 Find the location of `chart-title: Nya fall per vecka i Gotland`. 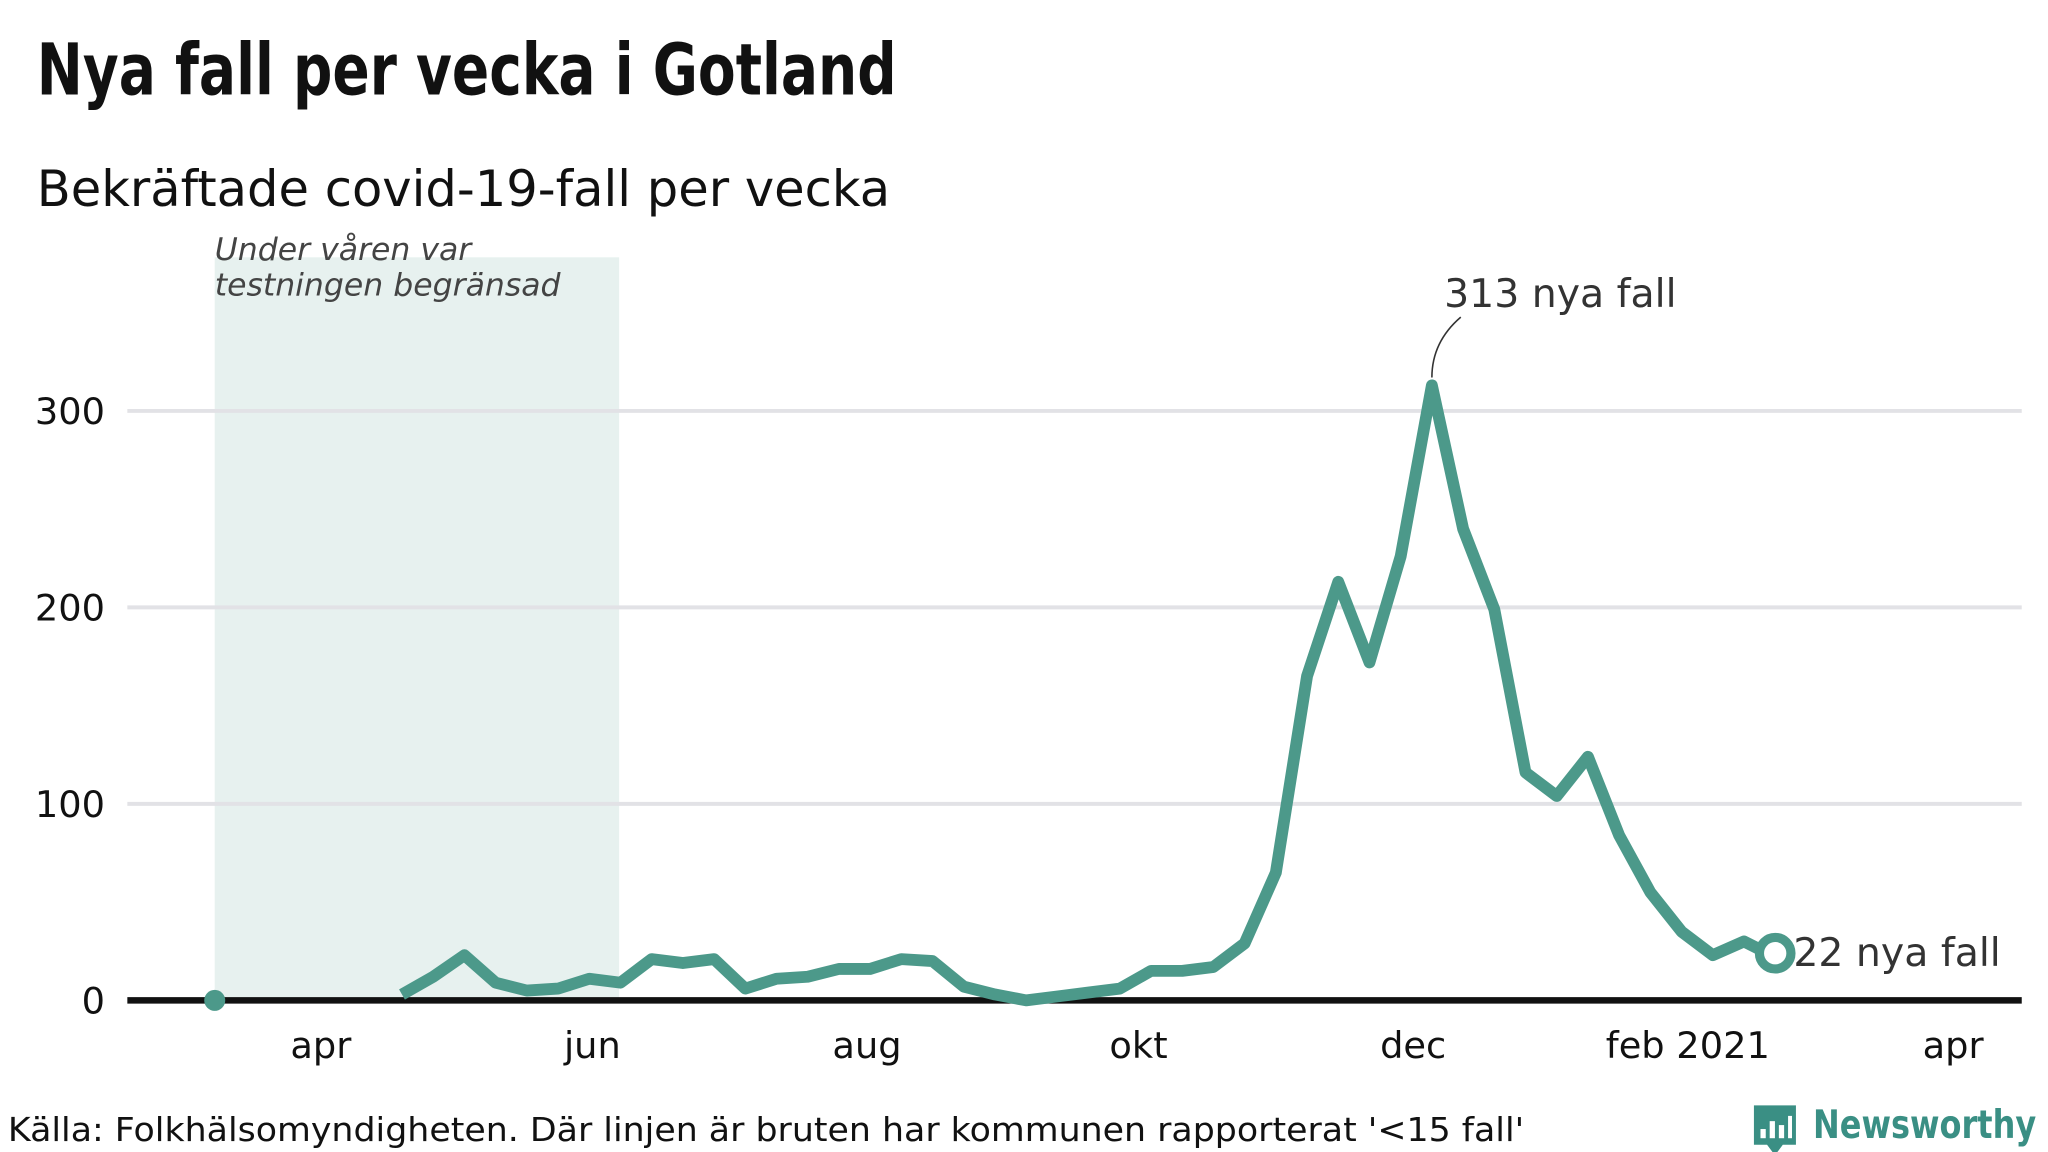

chart-title: Nya fall per vecka i Gotland is located at coordinates (467, 70).